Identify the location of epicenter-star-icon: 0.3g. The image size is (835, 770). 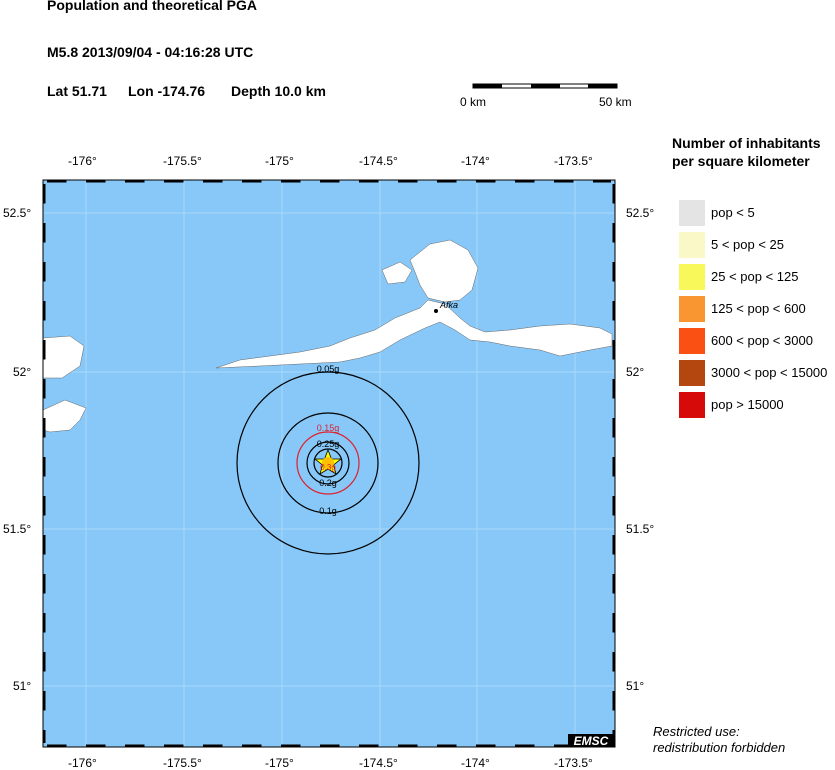
(328, 461).